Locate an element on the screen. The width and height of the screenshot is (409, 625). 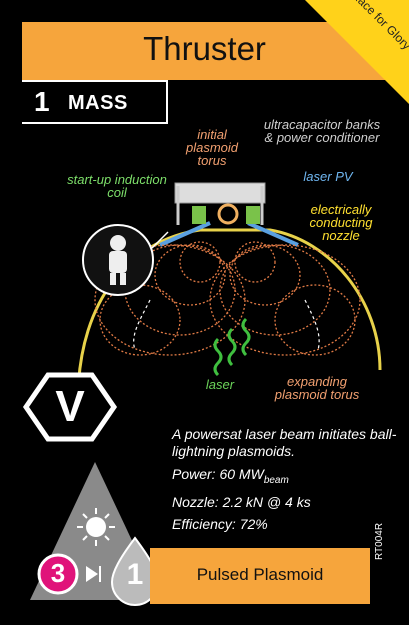
label-expanding: expanding plasmoid torus is located at coordinates (317, 388).